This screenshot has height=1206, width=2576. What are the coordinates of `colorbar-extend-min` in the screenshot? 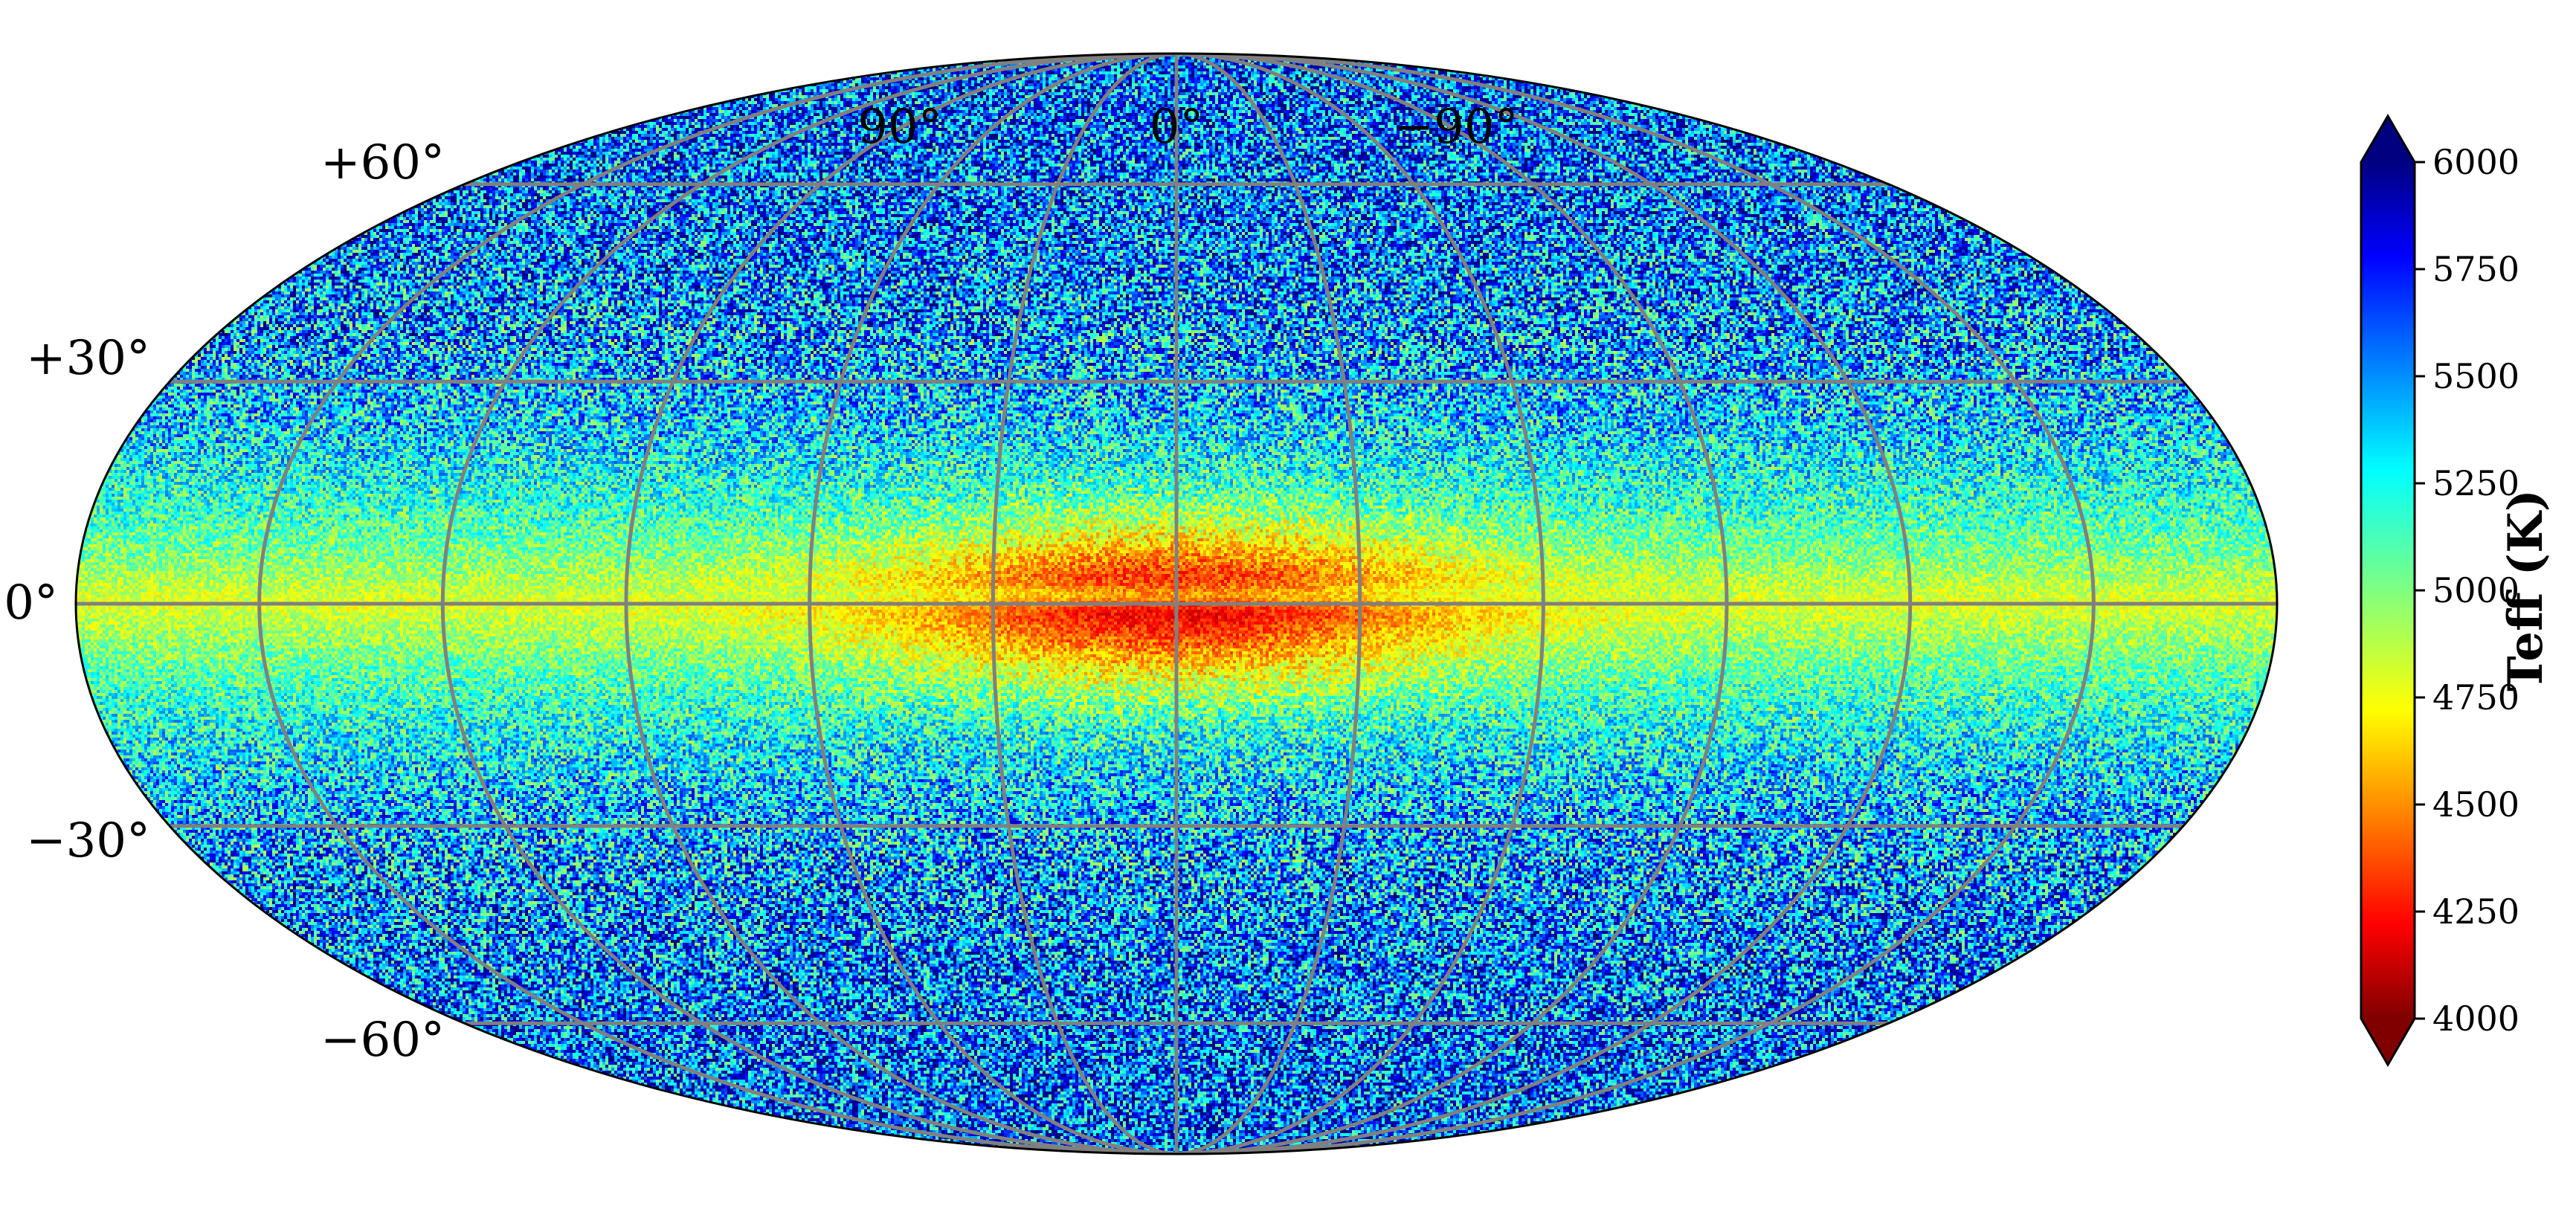 It's located at (2388, 1042).